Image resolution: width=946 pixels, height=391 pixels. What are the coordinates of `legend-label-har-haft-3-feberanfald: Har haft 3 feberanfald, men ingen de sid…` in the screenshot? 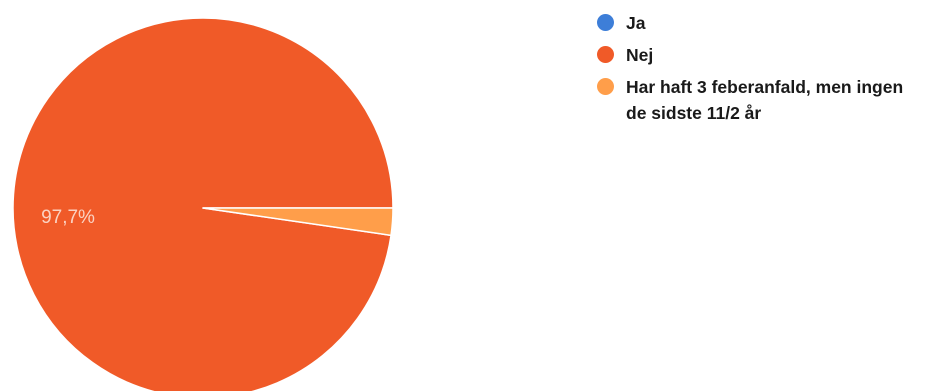 It's located at (765, 100).